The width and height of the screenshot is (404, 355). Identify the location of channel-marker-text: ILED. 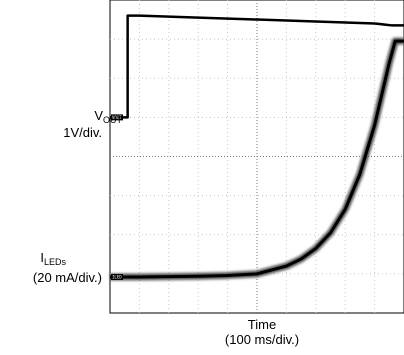
(117, 277).